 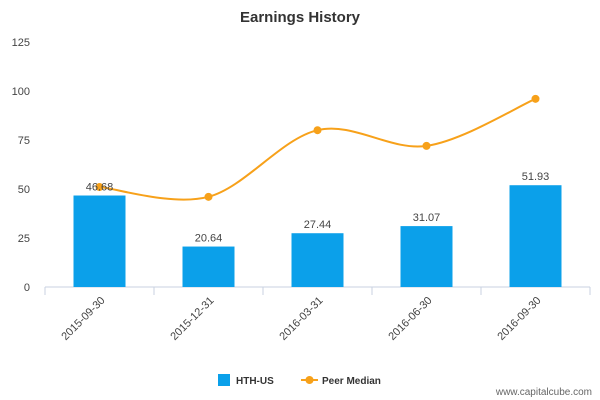 I want to click on legend-label-peer-median: Peer Median, so click(x=351, y=381).